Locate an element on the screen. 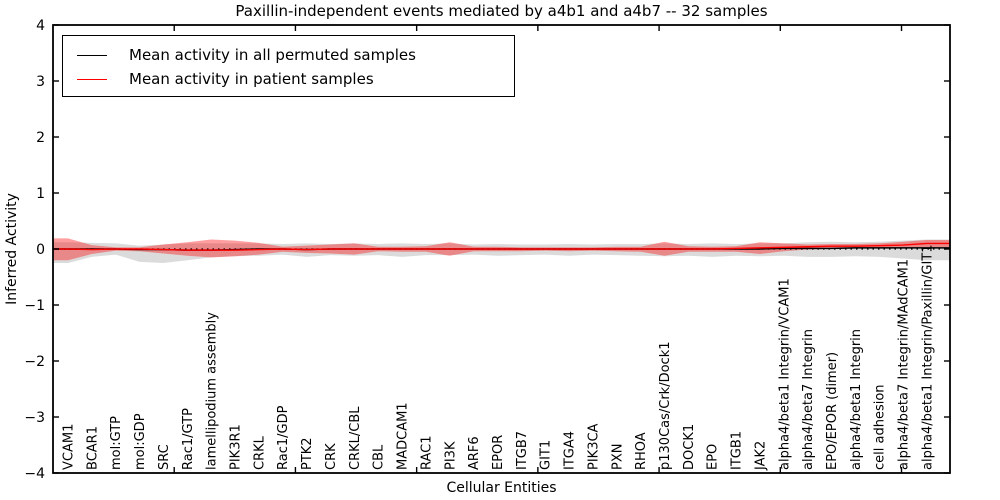  x-tick-label: CRKL/CBL is located at coordinates (355, 438).